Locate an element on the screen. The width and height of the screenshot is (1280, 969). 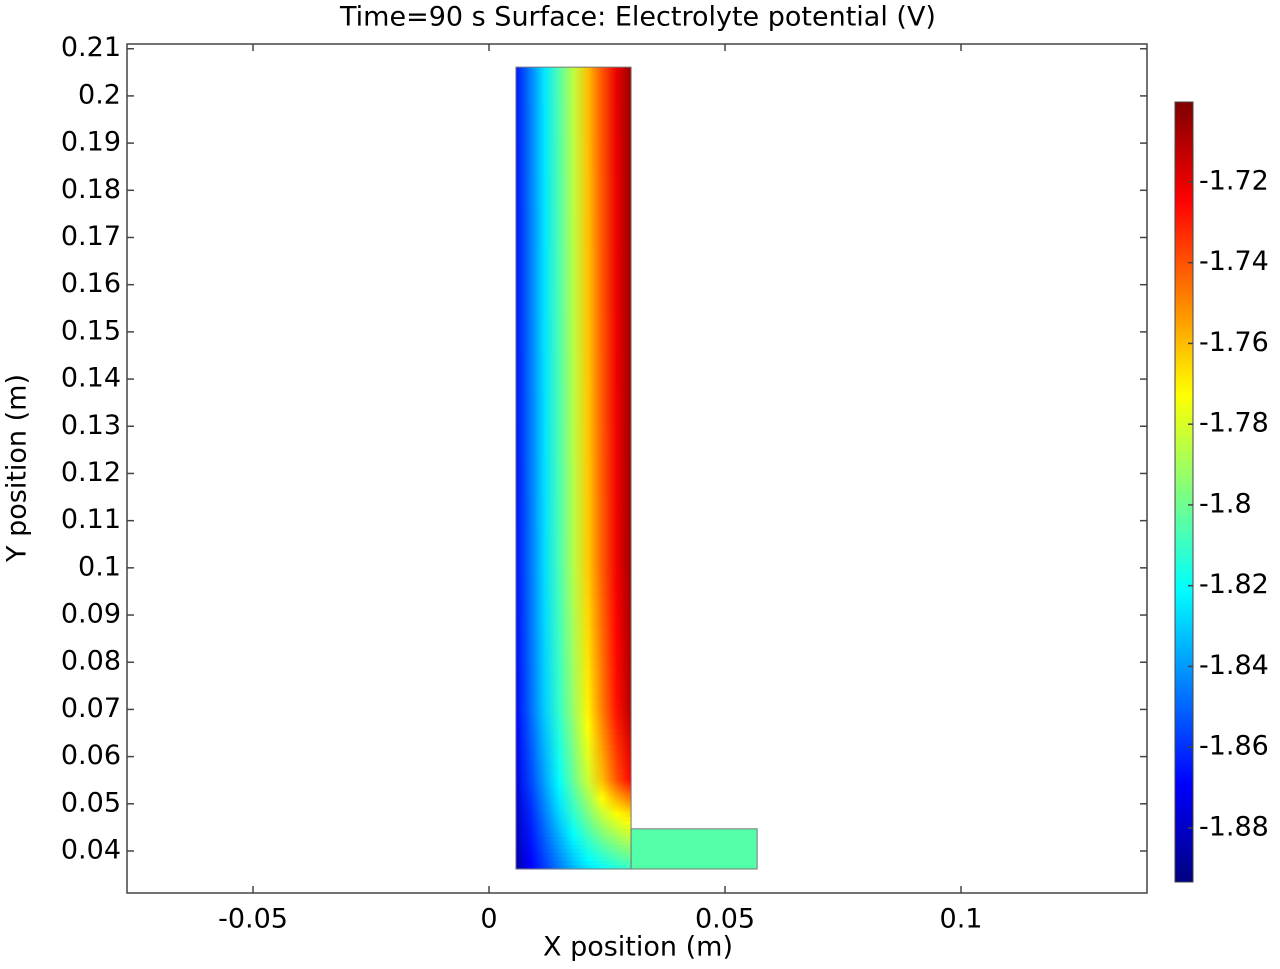
y-tick-label: 0.19 is located at coordinates (91, 142).